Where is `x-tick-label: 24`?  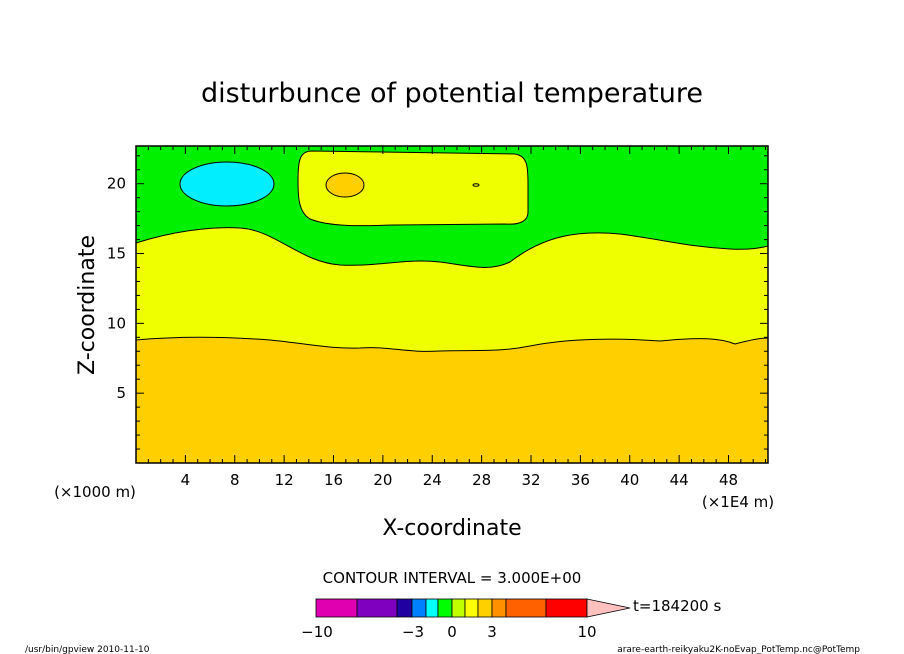
x-tick-label: 24 is located at coordinates (432, 480).